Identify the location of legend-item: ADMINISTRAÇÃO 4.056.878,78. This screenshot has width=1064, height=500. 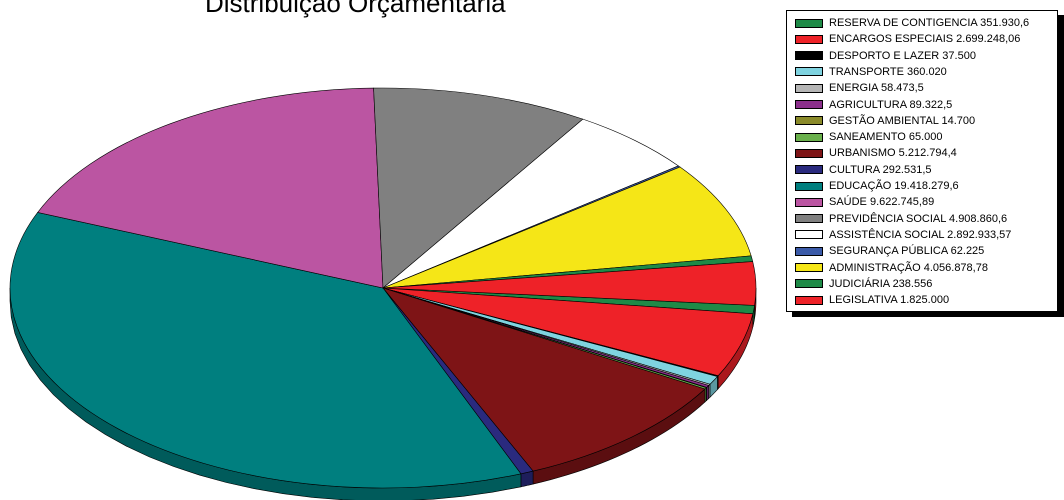
(891, 268).